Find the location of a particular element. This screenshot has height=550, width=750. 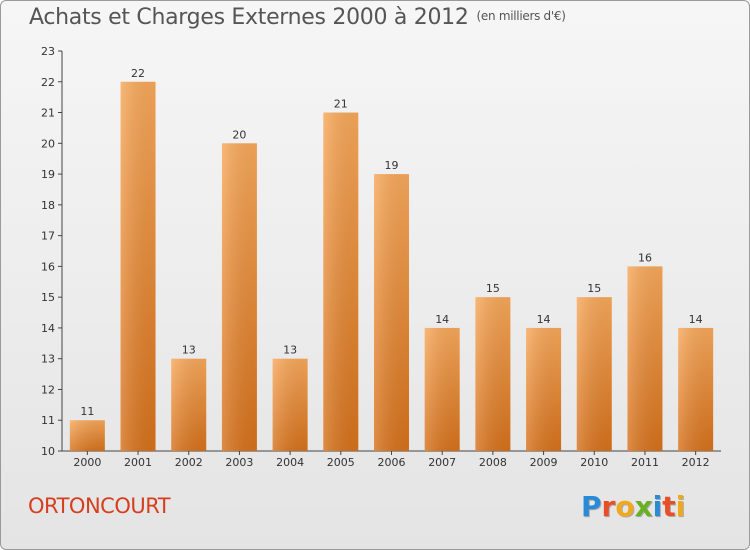

y-tick-label: 11 is located at coordinates (48, 420).